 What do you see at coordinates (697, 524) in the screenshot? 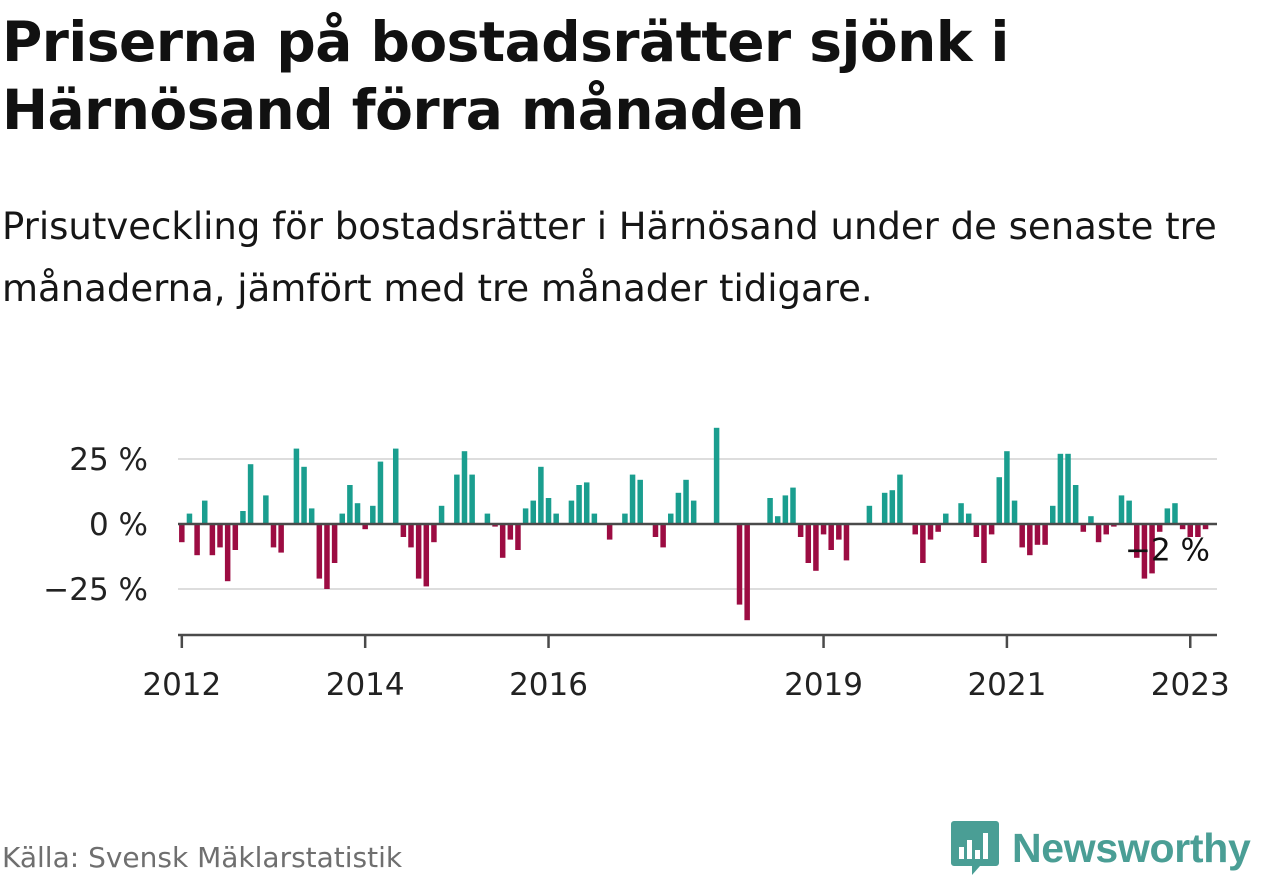
I see `gridlines` at bounding box center [697, 524].